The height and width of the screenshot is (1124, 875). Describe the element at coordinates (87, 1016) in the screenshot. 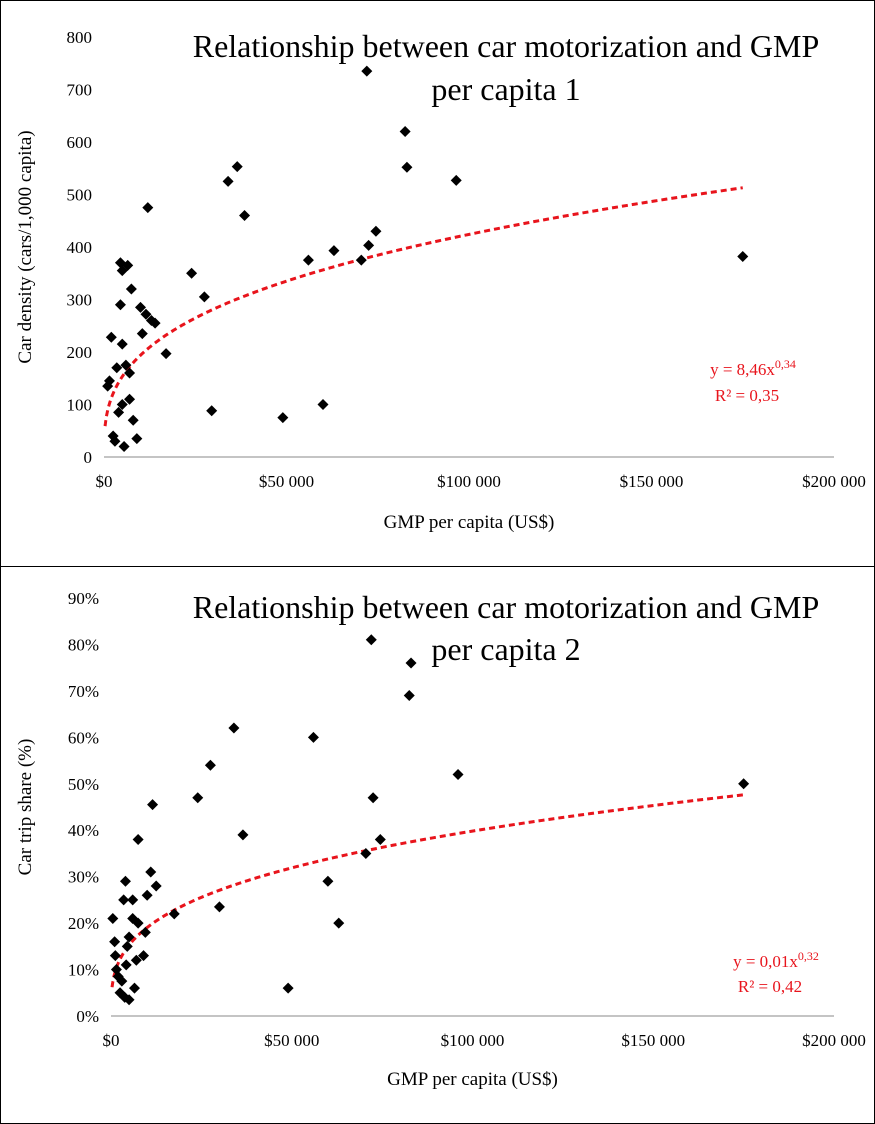

I see `y-tick-label: 0%` at that location.